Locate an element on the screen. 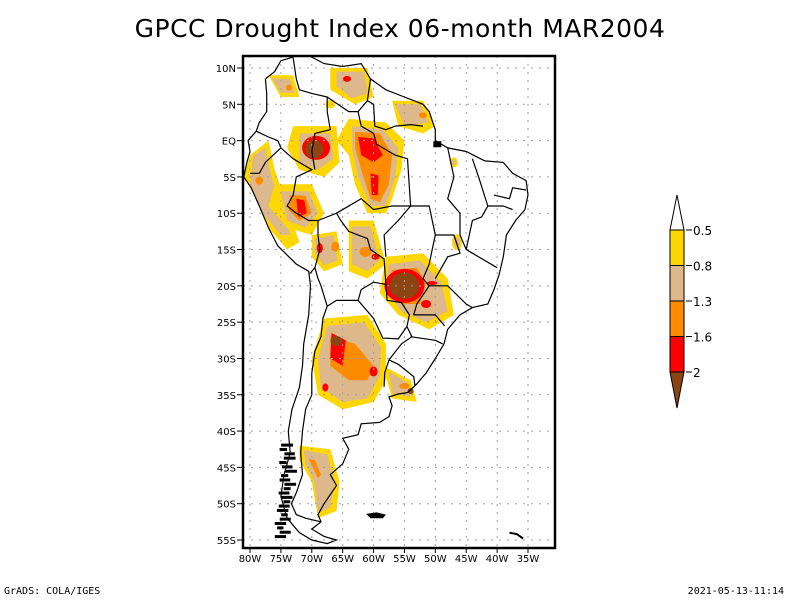  lon-tick-label: 35W is located at coordinates (528, 559).